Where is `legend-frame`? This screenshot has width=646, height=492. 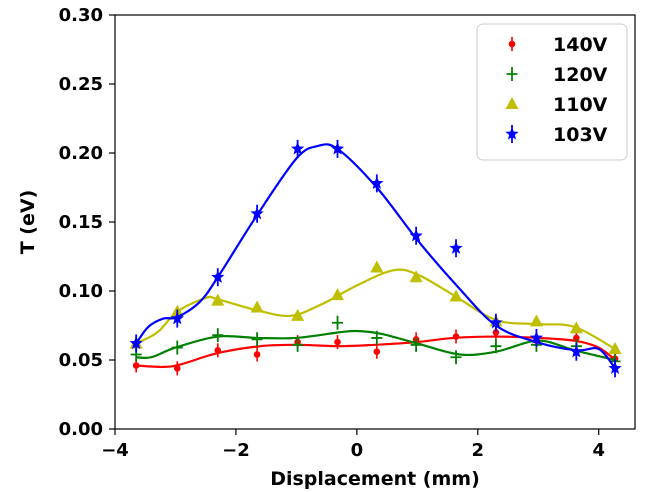
legend-frame is located at coordinates (552, 92).